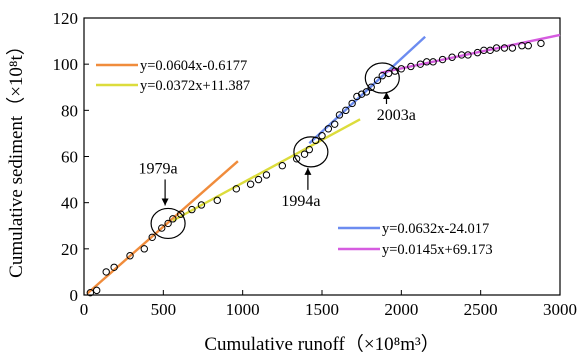 Image resolution: width=585 pixels, height=358 pixels. What do you see at coordinates (164, 309) in the screenshot?
I see `x-tick-label: 500` at bounding box center [164, 309].